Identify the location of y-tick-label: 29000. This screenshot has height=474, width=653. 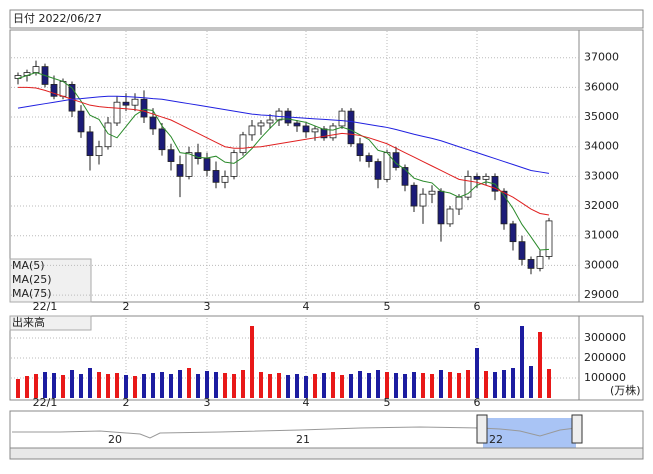
(601, 294).